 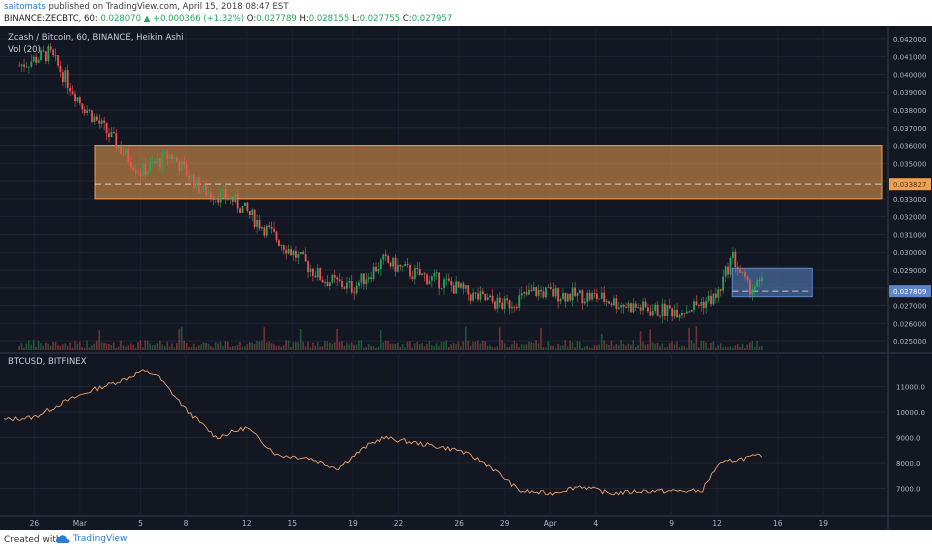 What do you see at coordinates (909, 40) in the screenshot?
I see `upper-y-tick-label: 0.042000` at bounding box center [909, 40].